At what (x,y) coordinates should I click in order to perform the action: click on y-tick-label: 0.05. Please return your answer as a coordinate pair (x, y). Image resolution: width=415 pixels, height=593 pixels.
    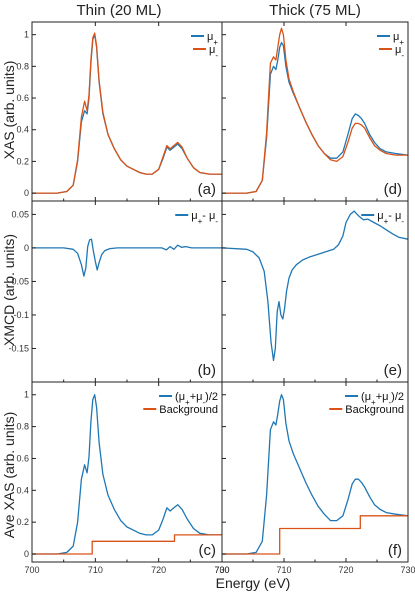
    Looking at the image, I should click on (20, 214).